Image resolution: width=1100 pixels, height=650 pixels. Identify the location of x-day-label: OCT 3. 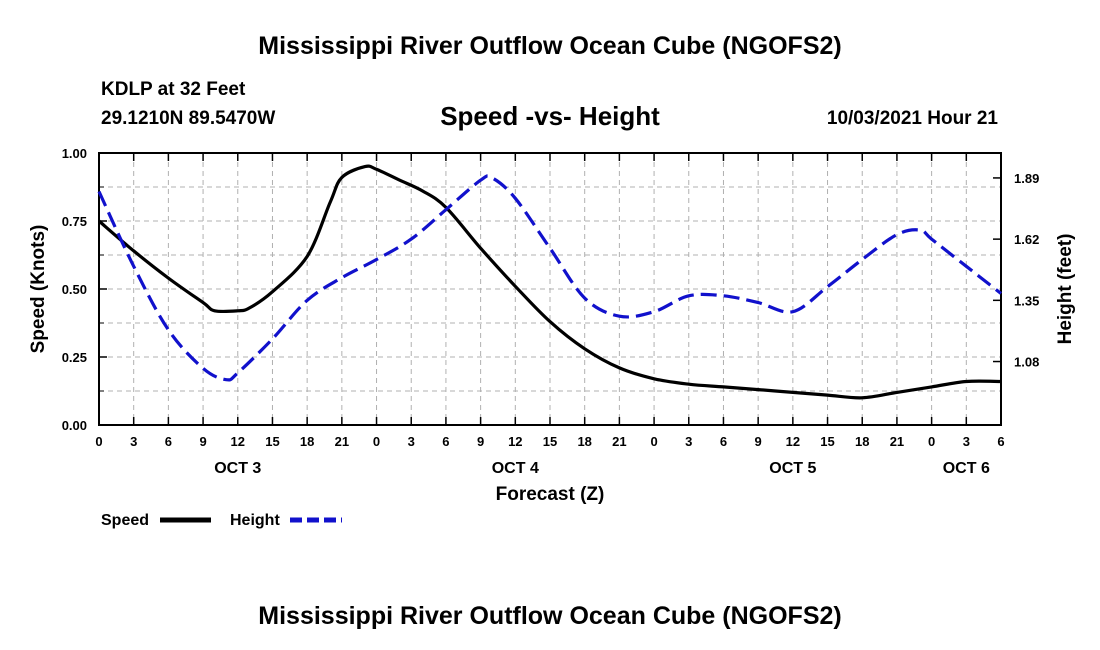
(237, 468).